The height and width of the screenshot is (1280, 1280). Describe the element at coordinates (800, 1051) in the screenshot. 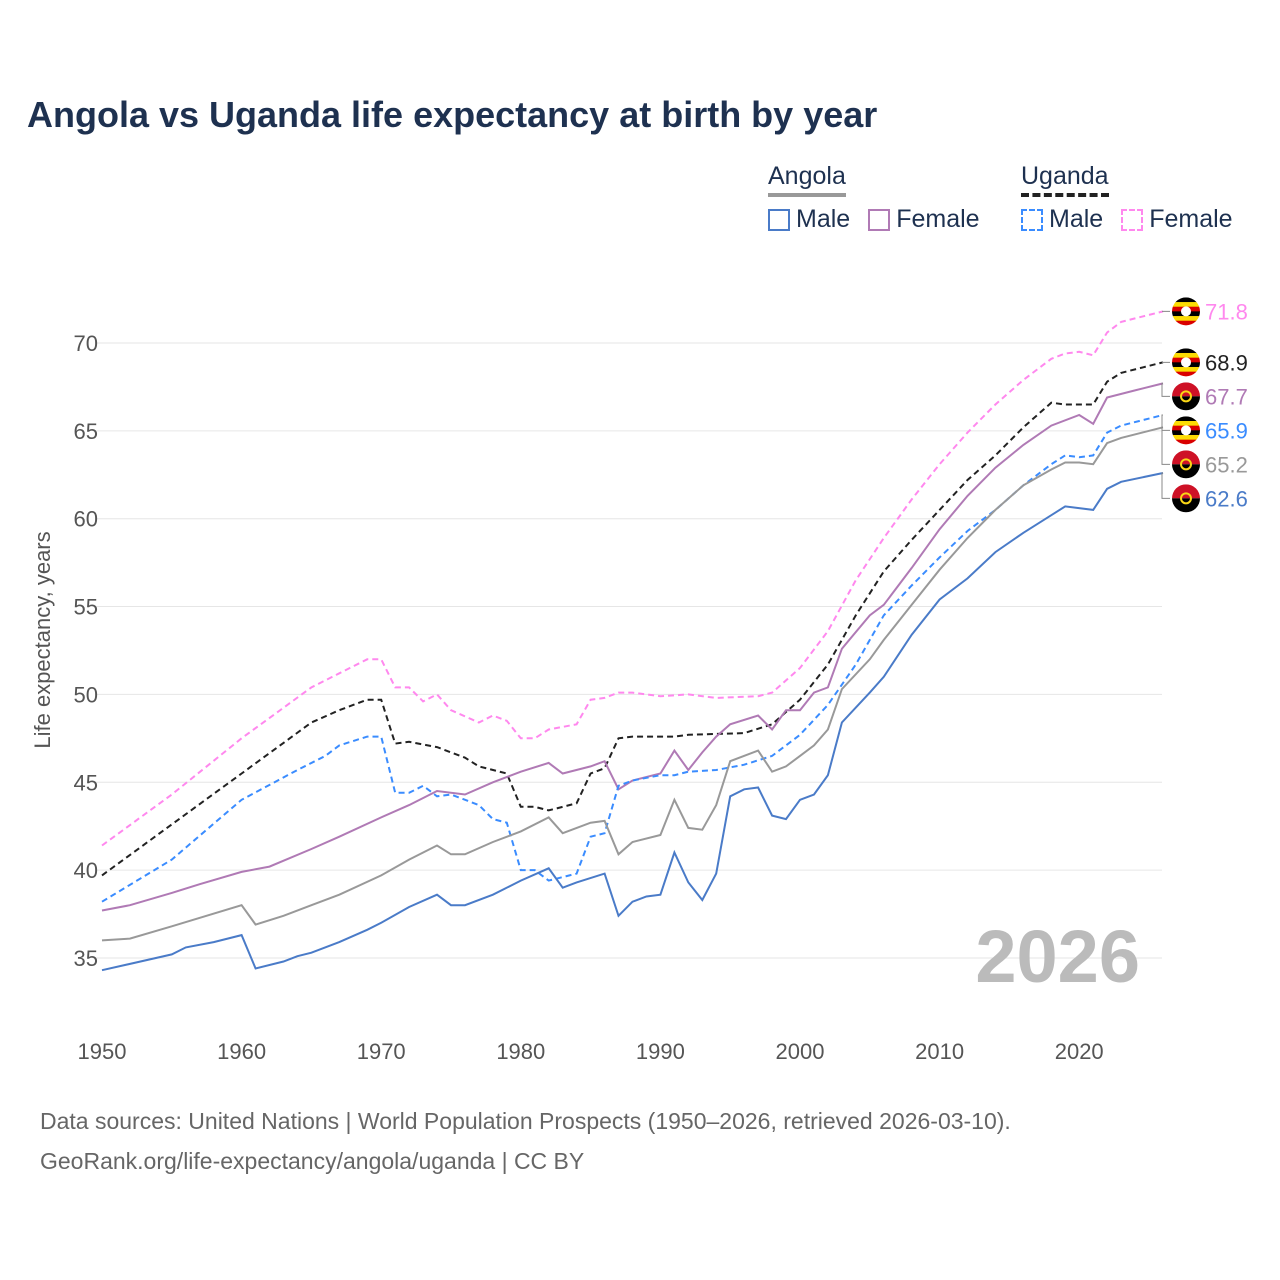

I see `x-tick-label: 2000` at that location.